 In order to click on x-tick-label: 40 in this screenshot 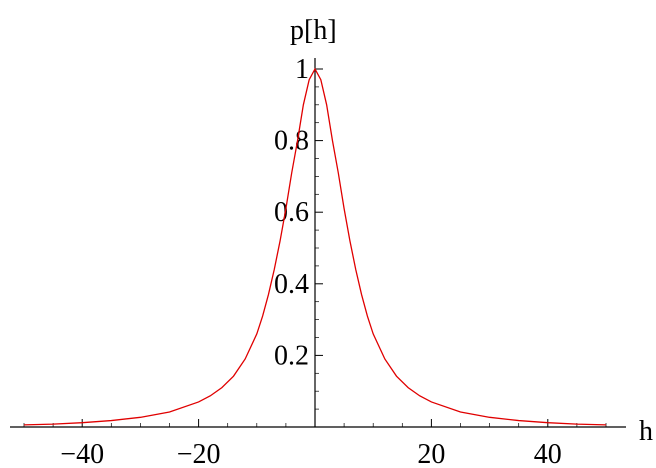, I will do `click(548, 453)`.